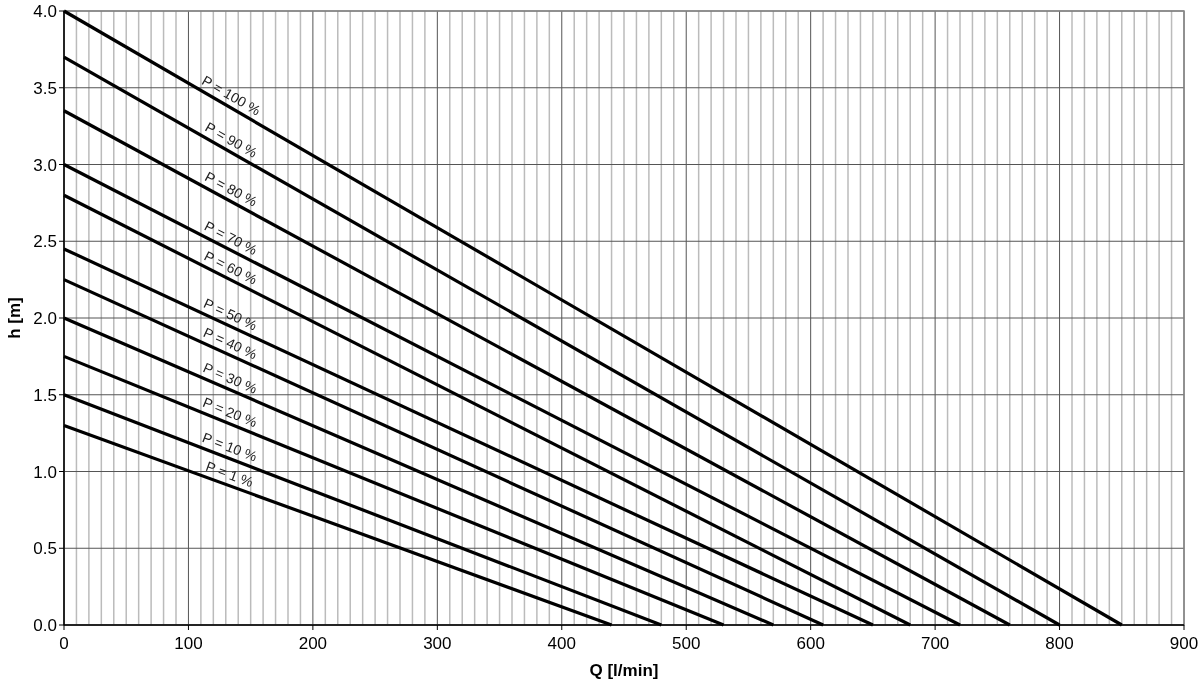  I want to click on y-tick-label: 2.5, so click(45, 242).